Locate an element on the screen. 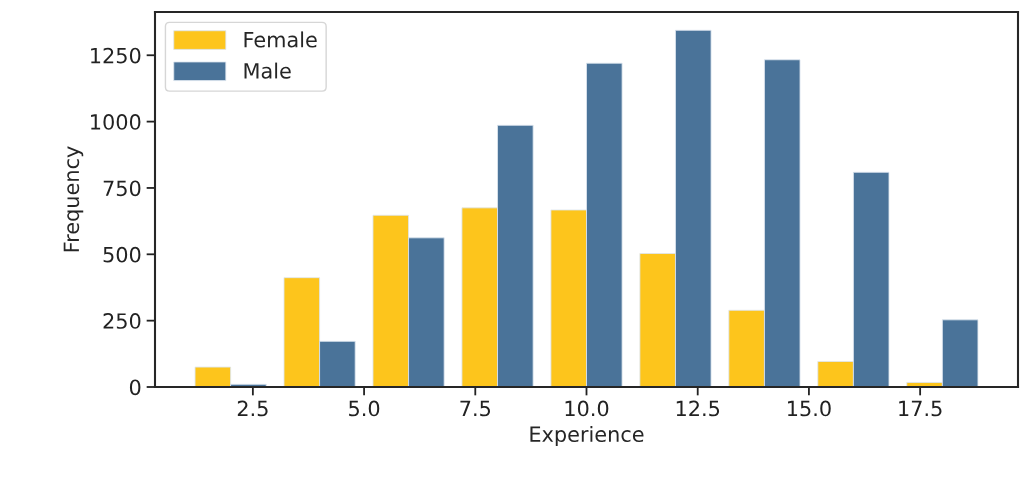 This screenshot has width=1026, height=477. legend-label: Male is located at coordinates (267, 70).